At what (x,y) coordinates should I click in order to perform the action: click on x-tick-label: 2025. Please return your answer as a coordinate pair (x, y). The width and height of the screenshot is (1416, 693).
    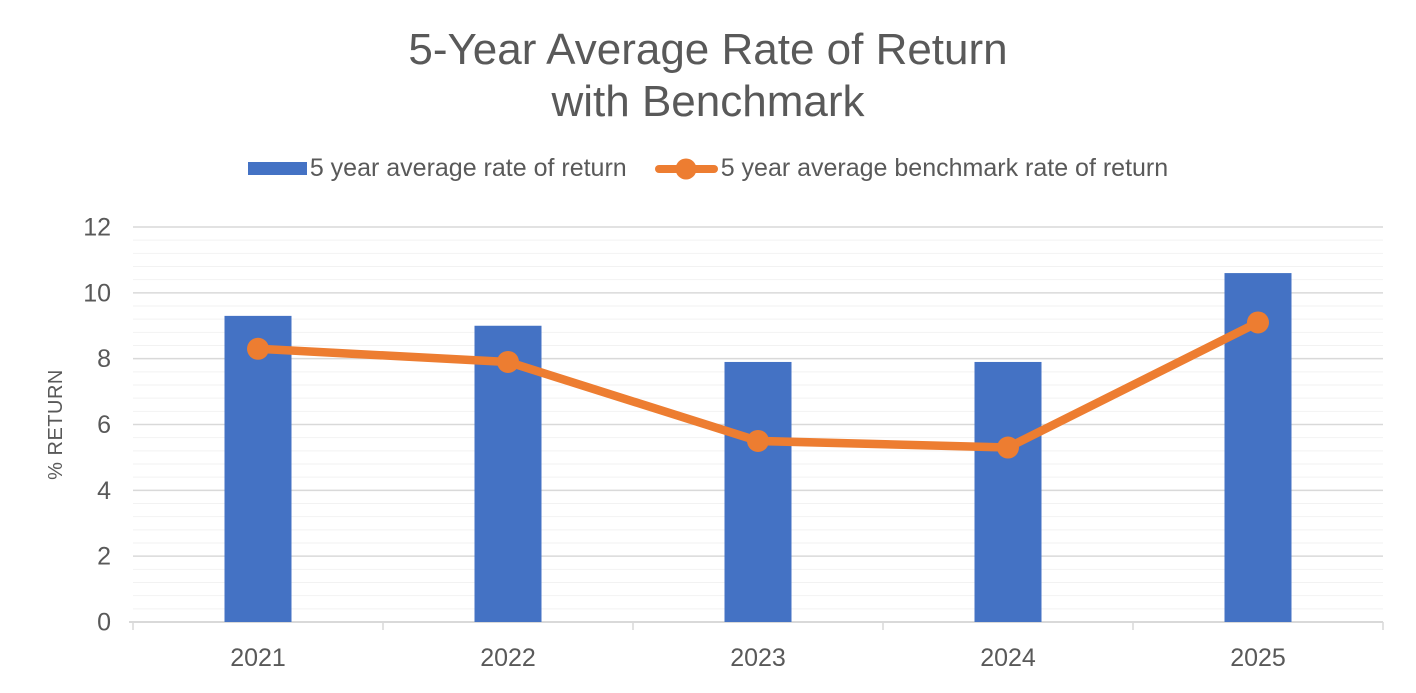
    Looking at the image, I should click on (1258, 658).